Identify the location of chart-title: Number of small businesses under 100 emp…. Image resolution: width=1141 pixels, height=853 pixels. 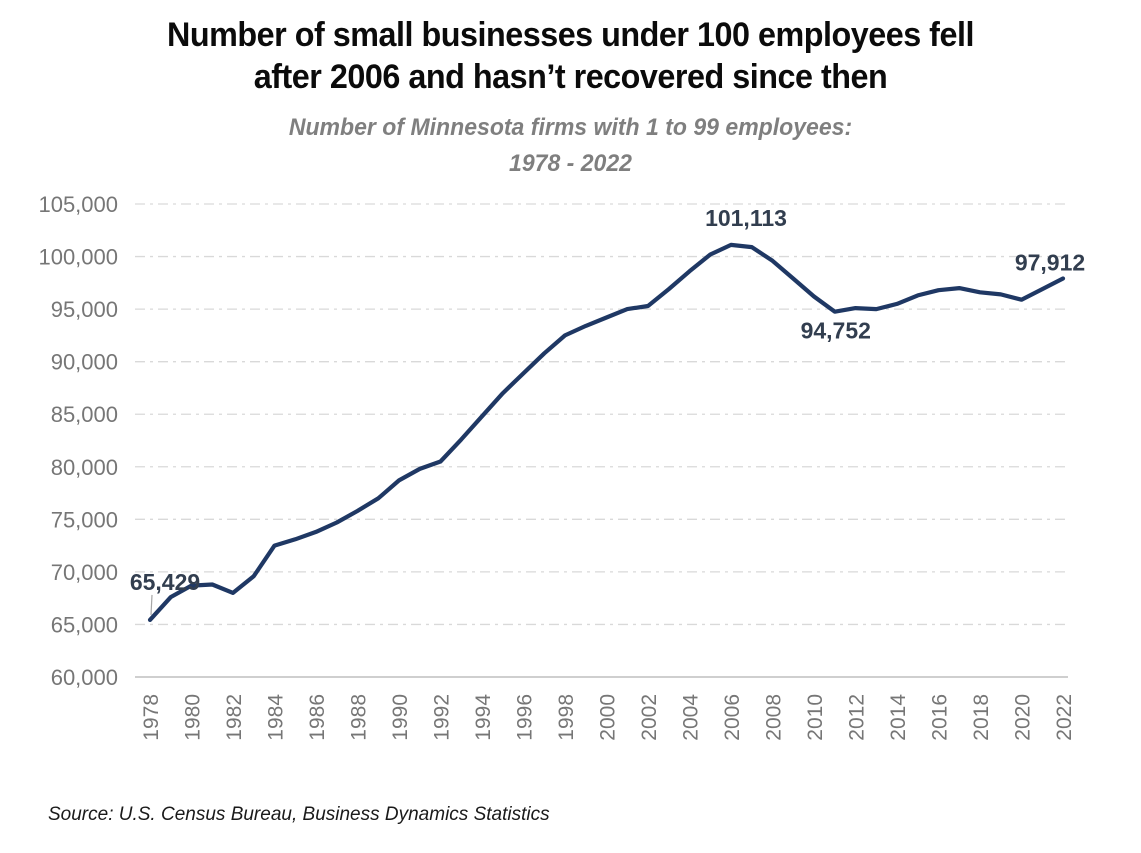
(571, 56).